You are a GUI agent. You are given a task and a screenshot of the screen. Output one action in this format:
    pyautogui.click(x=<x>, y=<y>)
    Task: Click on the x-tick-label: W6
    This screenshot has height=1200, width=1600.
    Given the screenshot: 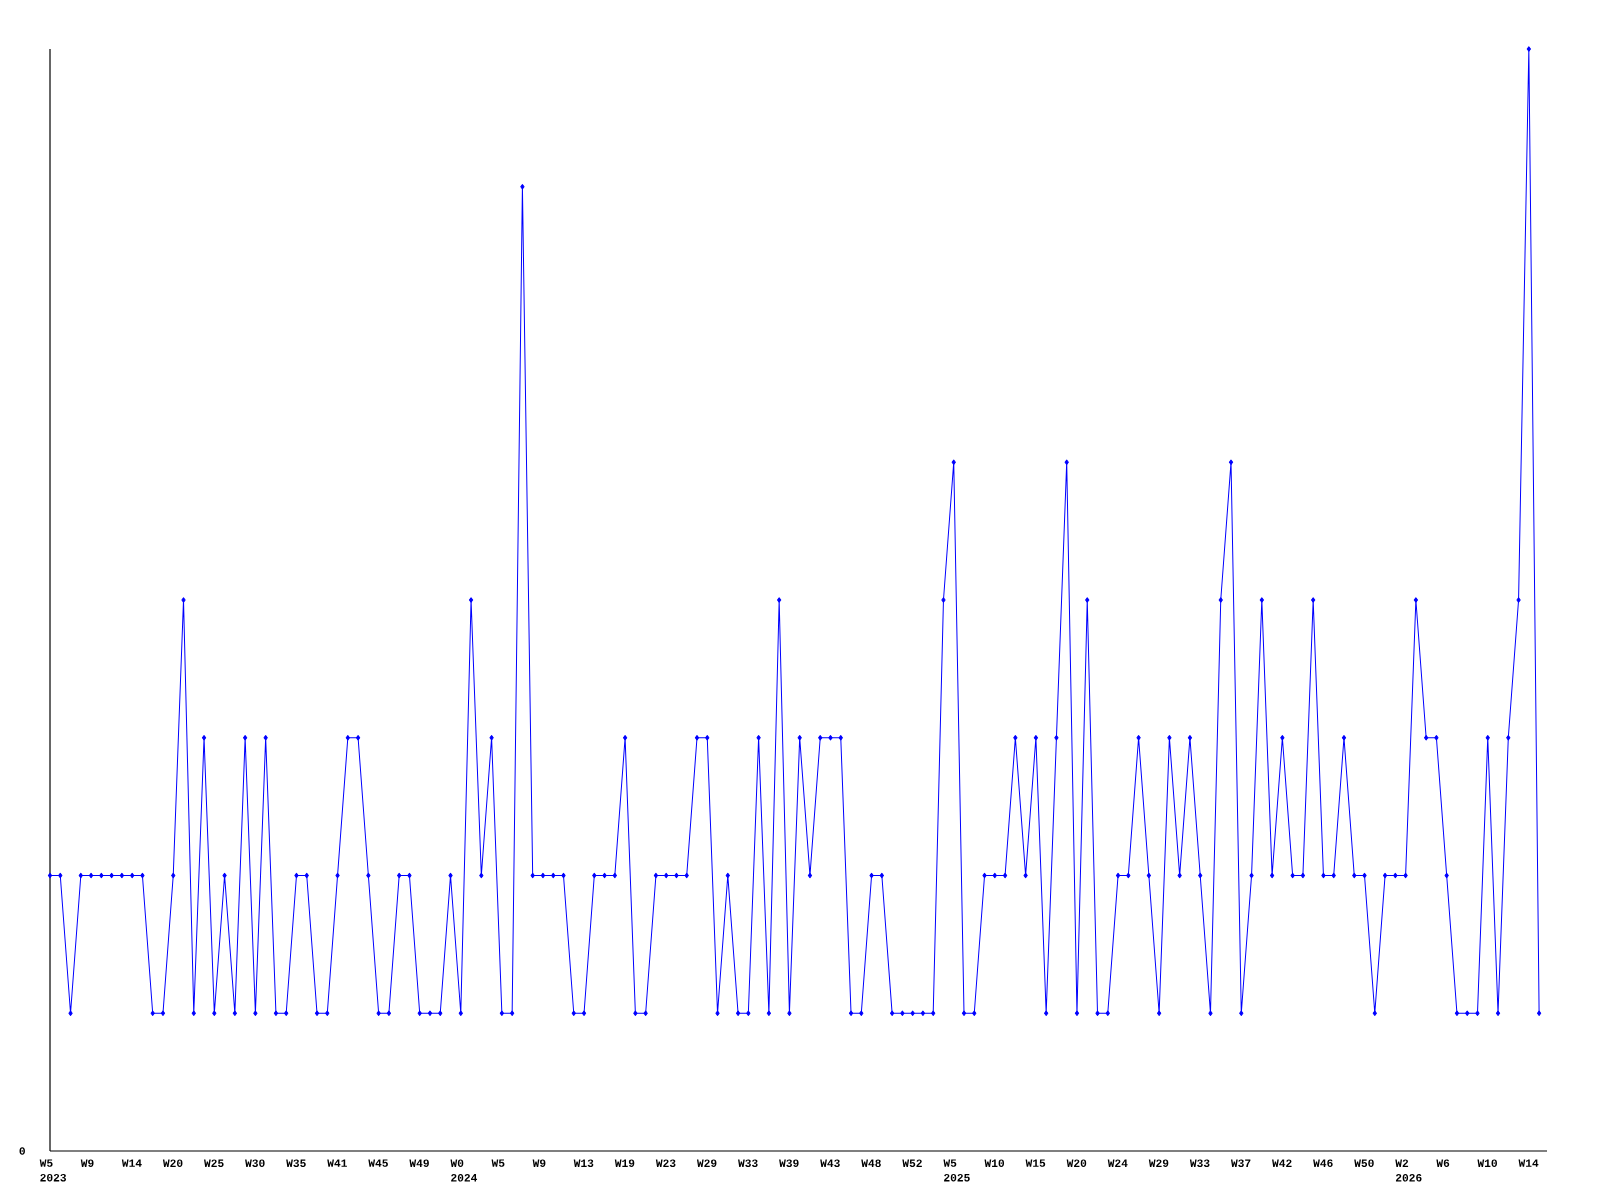 What is the action you would take?
    pyautogui.click(x=1443, y=1163)
    